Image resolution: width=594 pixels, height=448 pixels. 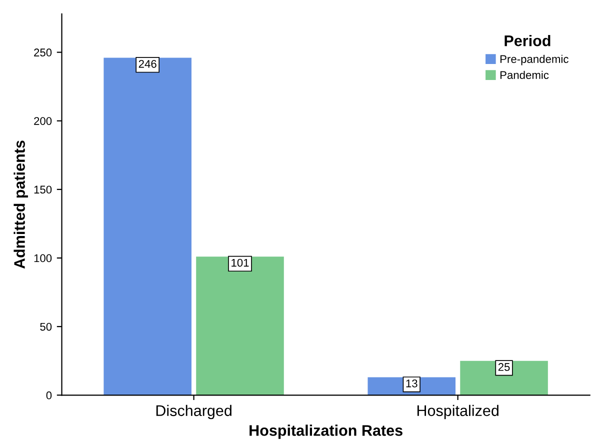 What do you see at coordinates (147, 64) in the screenshot?
I see `data-label: 246` at bounding box center [147, 64].